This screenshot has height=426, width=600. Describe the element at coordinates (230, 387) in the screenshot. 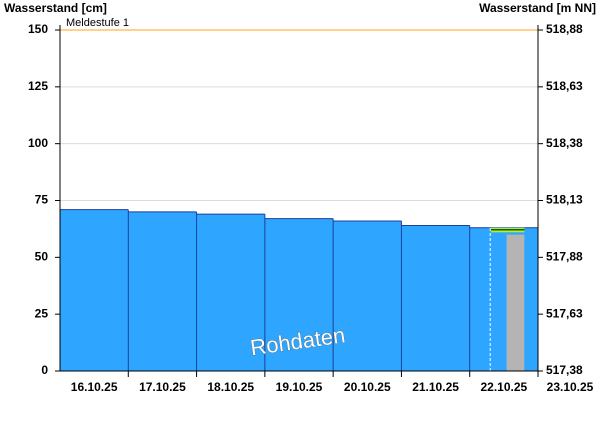

I see `x-tick-label: 18.10.25` at that location.